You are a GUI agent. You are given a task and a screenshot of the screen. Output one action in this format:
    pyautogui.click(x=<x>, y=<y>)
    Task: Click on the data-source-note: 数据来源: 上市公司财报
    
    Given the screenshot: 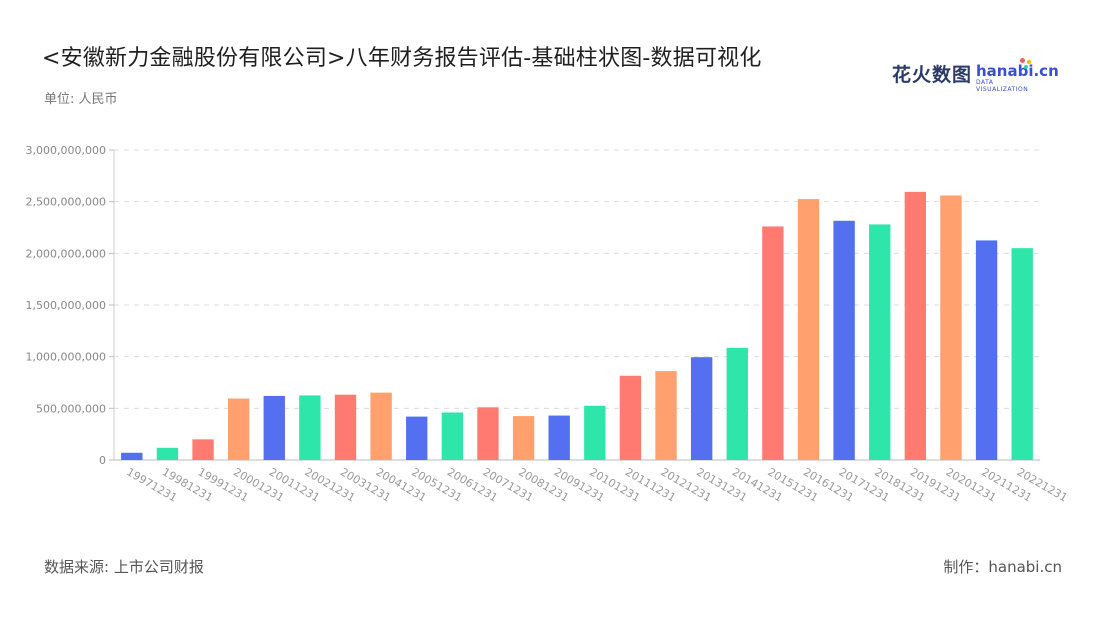 What is the action you would take?
    pyautogui.click(x=124, y=567)
    